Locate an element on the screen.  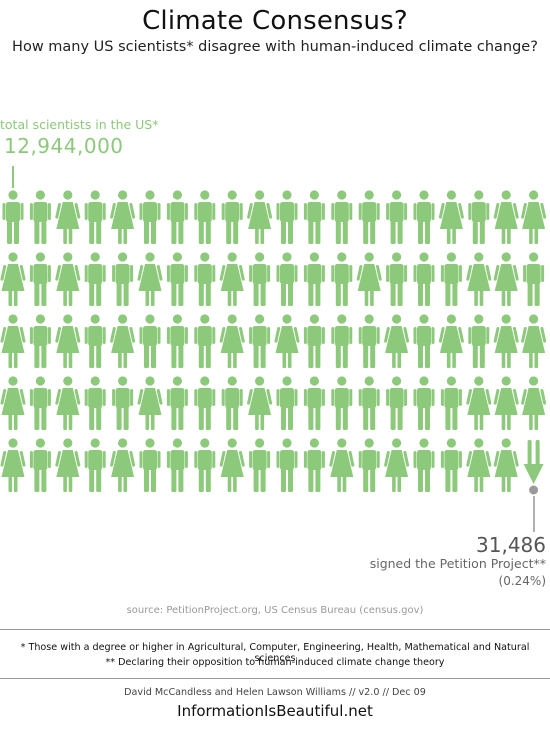
petition-value: 31,486 is located at coordinates (511, 545).